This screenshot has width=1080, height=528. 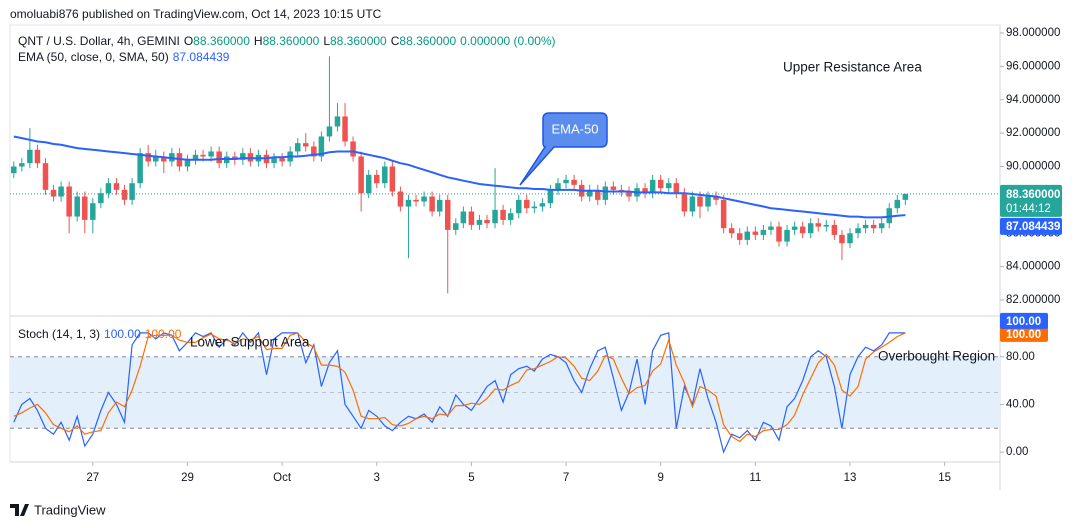 What do you see at coordinates (395, 41) in the screenshot?
I see `legend-field-label: C` at bounding box center [395, 41].